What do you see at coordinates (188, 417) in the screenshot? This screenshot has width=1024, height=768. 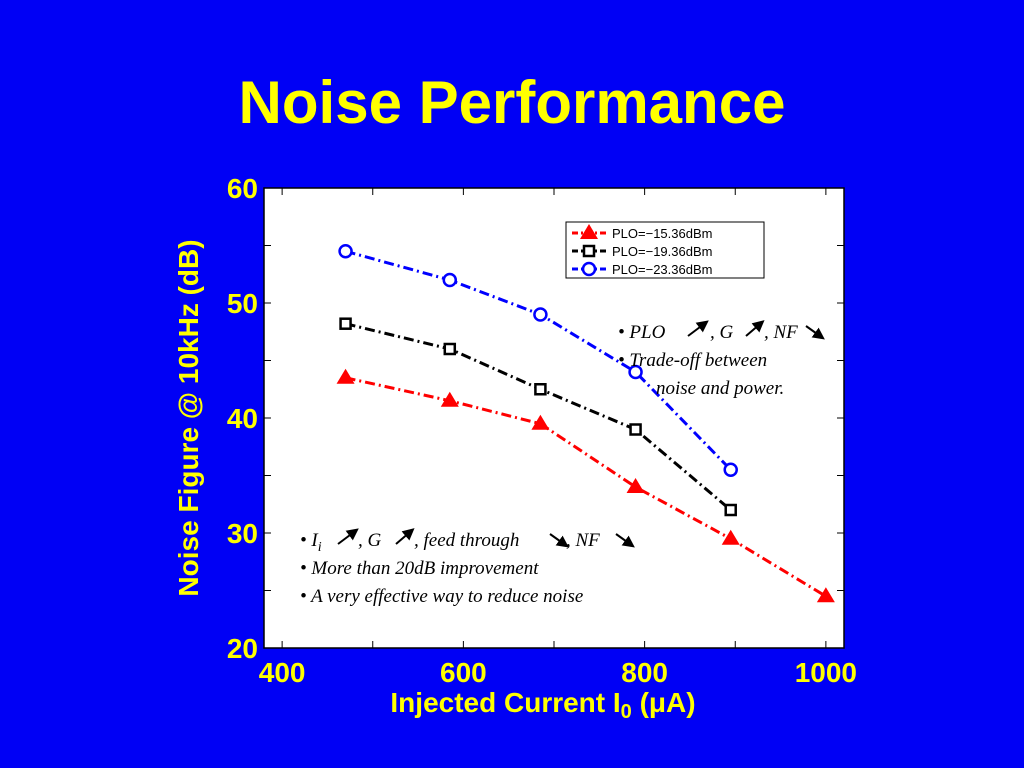 I see `y-axis-label: Noise Figure @ 10kHz (dB)` at bounding box center [188, 417].